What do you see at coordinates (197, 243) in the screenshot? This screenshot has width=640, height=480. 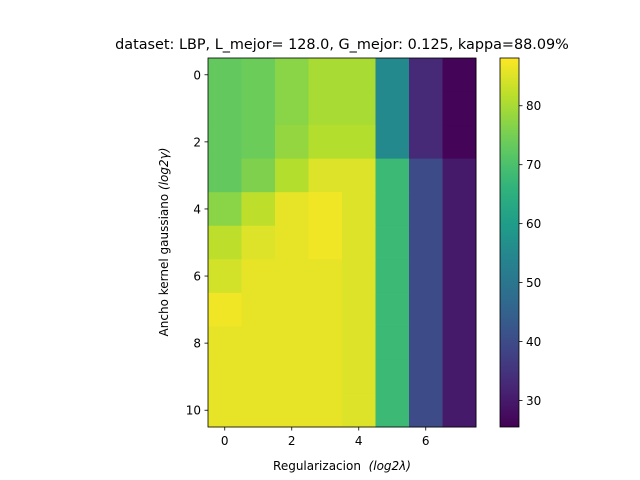 I see `y-axis-ticks: 0 2 4 6 8 10` at bounding box center [197, 243].